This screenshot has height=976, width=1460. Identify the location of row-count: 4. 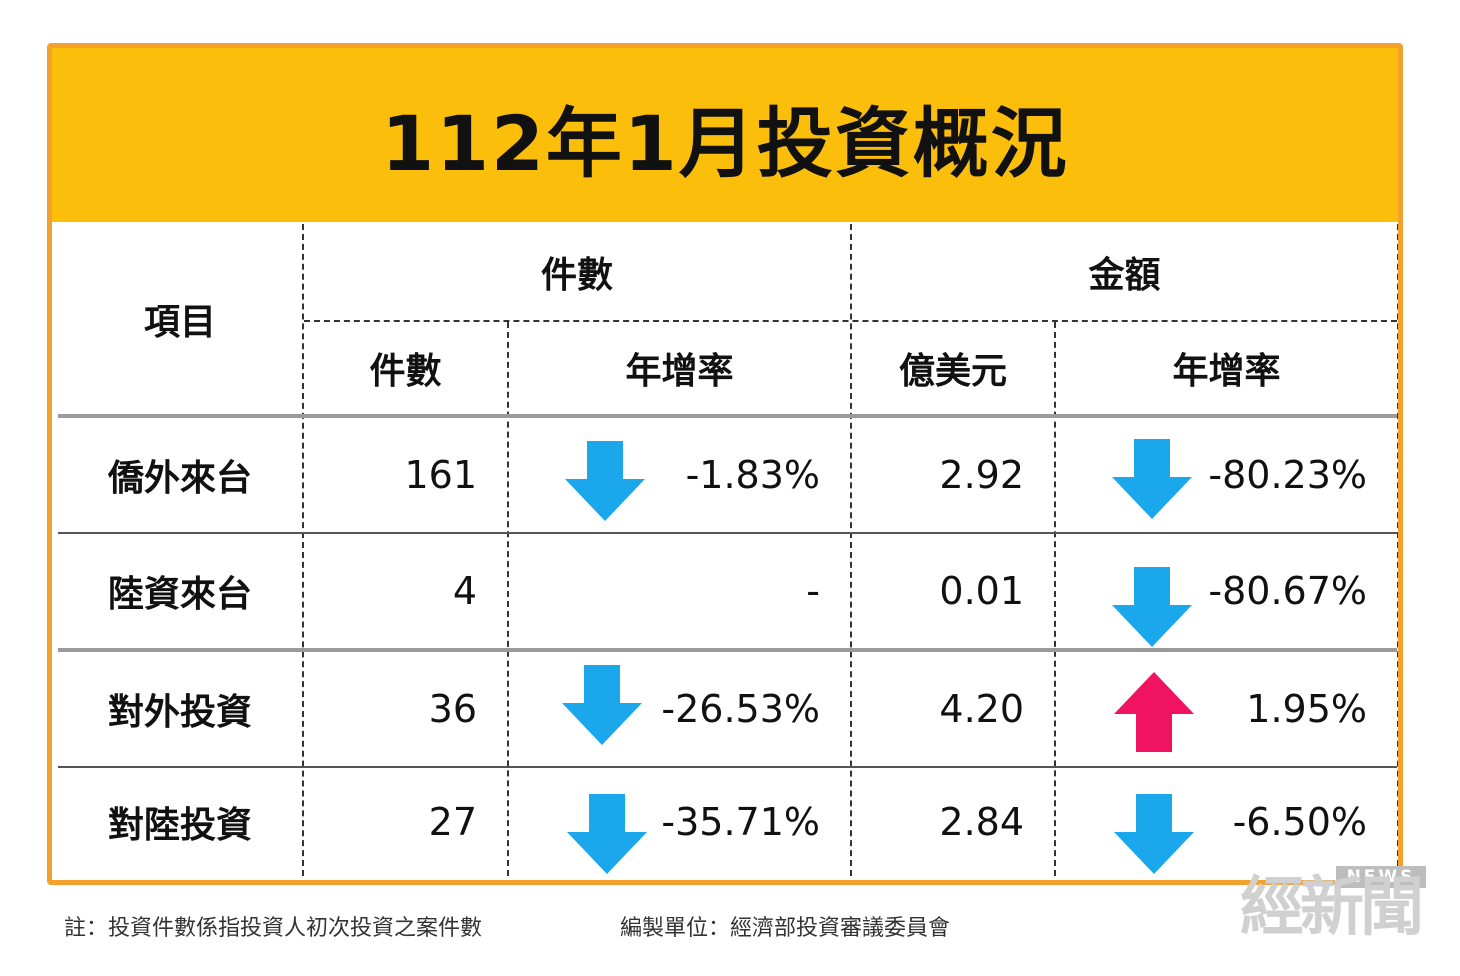
(464, 591).